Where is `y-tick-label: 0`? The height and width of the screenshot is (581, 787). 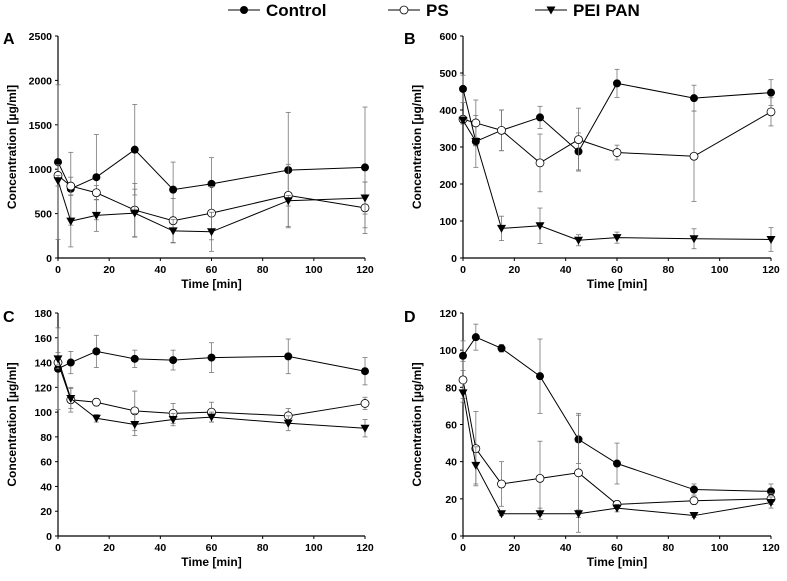 y-tick-label: 0 is located at coordinates (454, 259).